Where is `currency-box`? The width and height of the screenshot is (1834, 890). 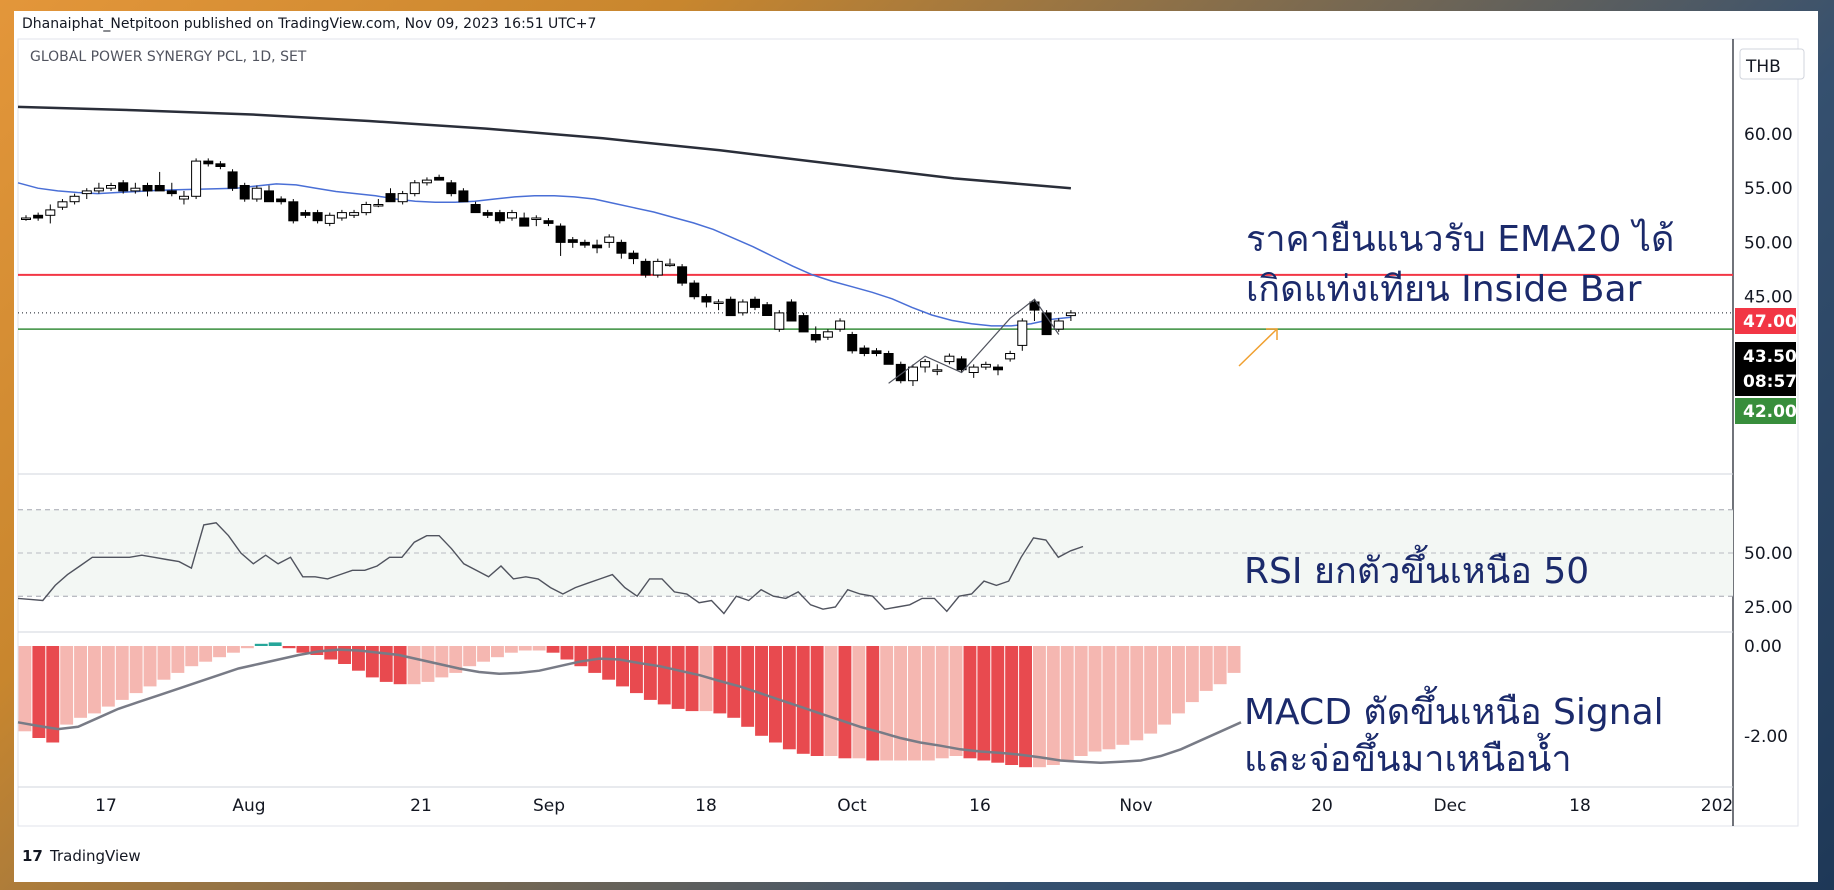
currency-box is located at coordinates (1772, 64).